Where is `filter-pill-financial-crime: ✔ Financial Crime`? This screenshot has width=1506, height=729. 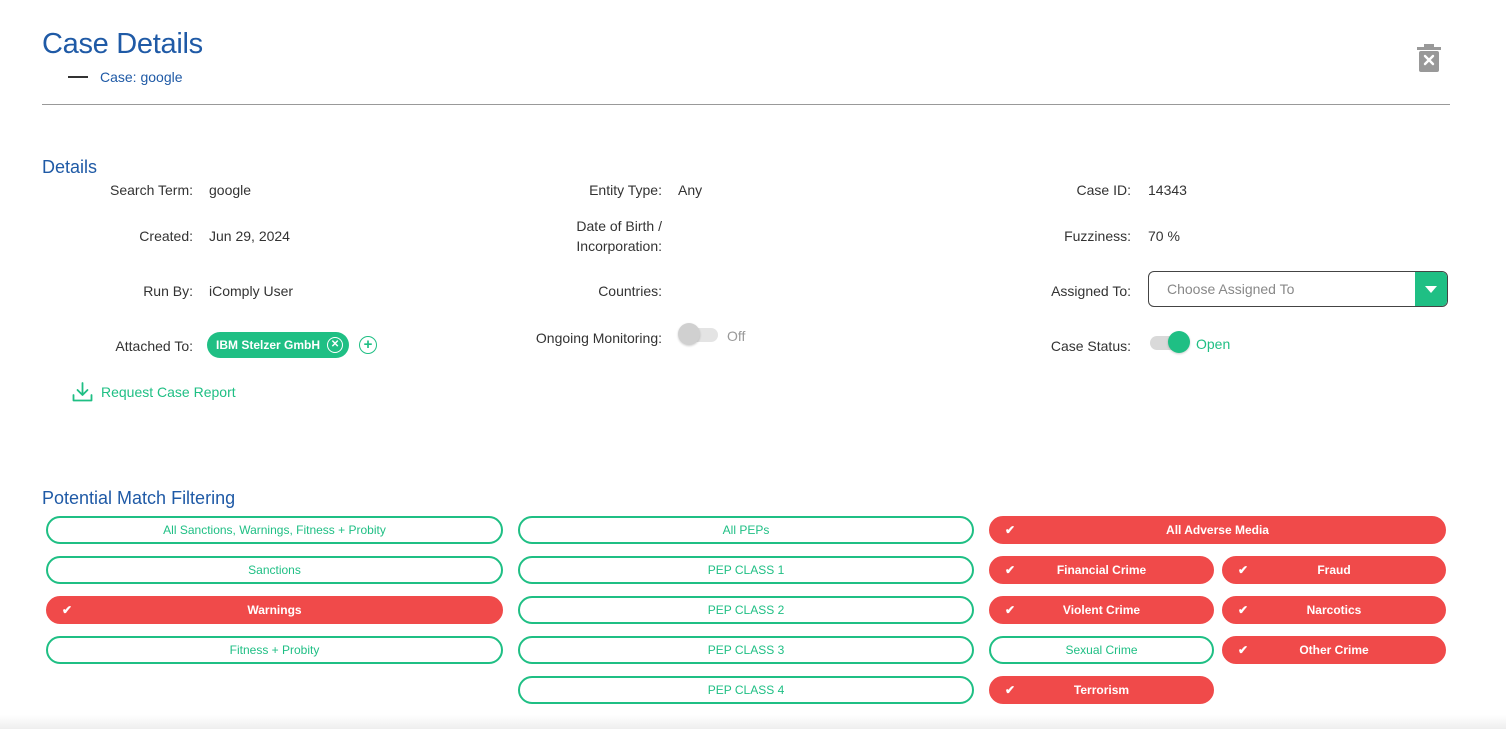
filter-pill-financial-crime: ✔ Financial Crime is located at coordinates (1101, 570).